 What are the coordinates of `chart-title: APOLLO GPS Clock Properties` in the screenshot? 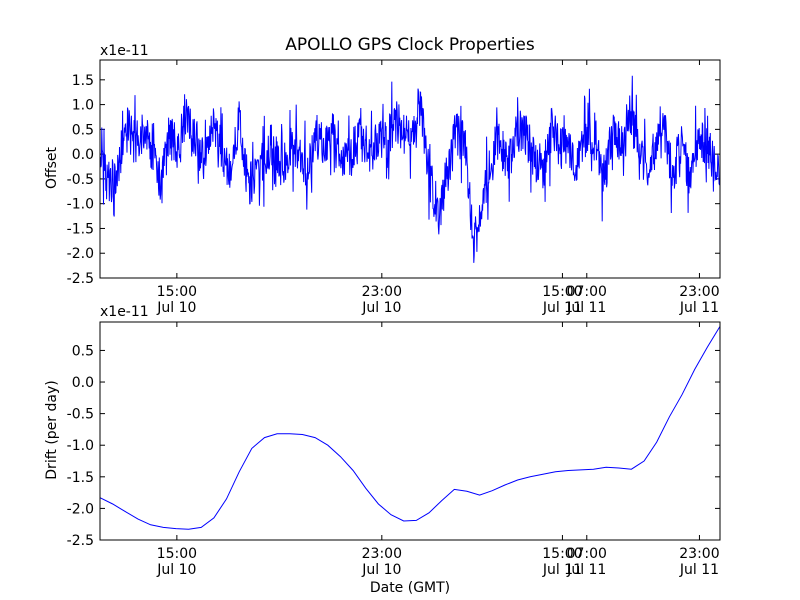 It's located at (410, 45).